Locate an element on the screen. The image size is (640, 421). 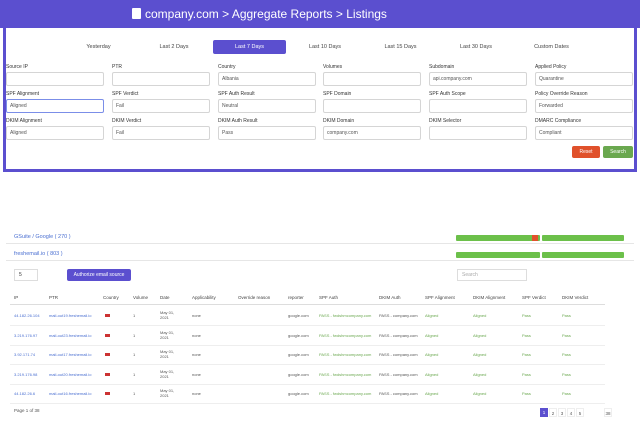
filter-value: Albania is located at coordinates (230, 79).